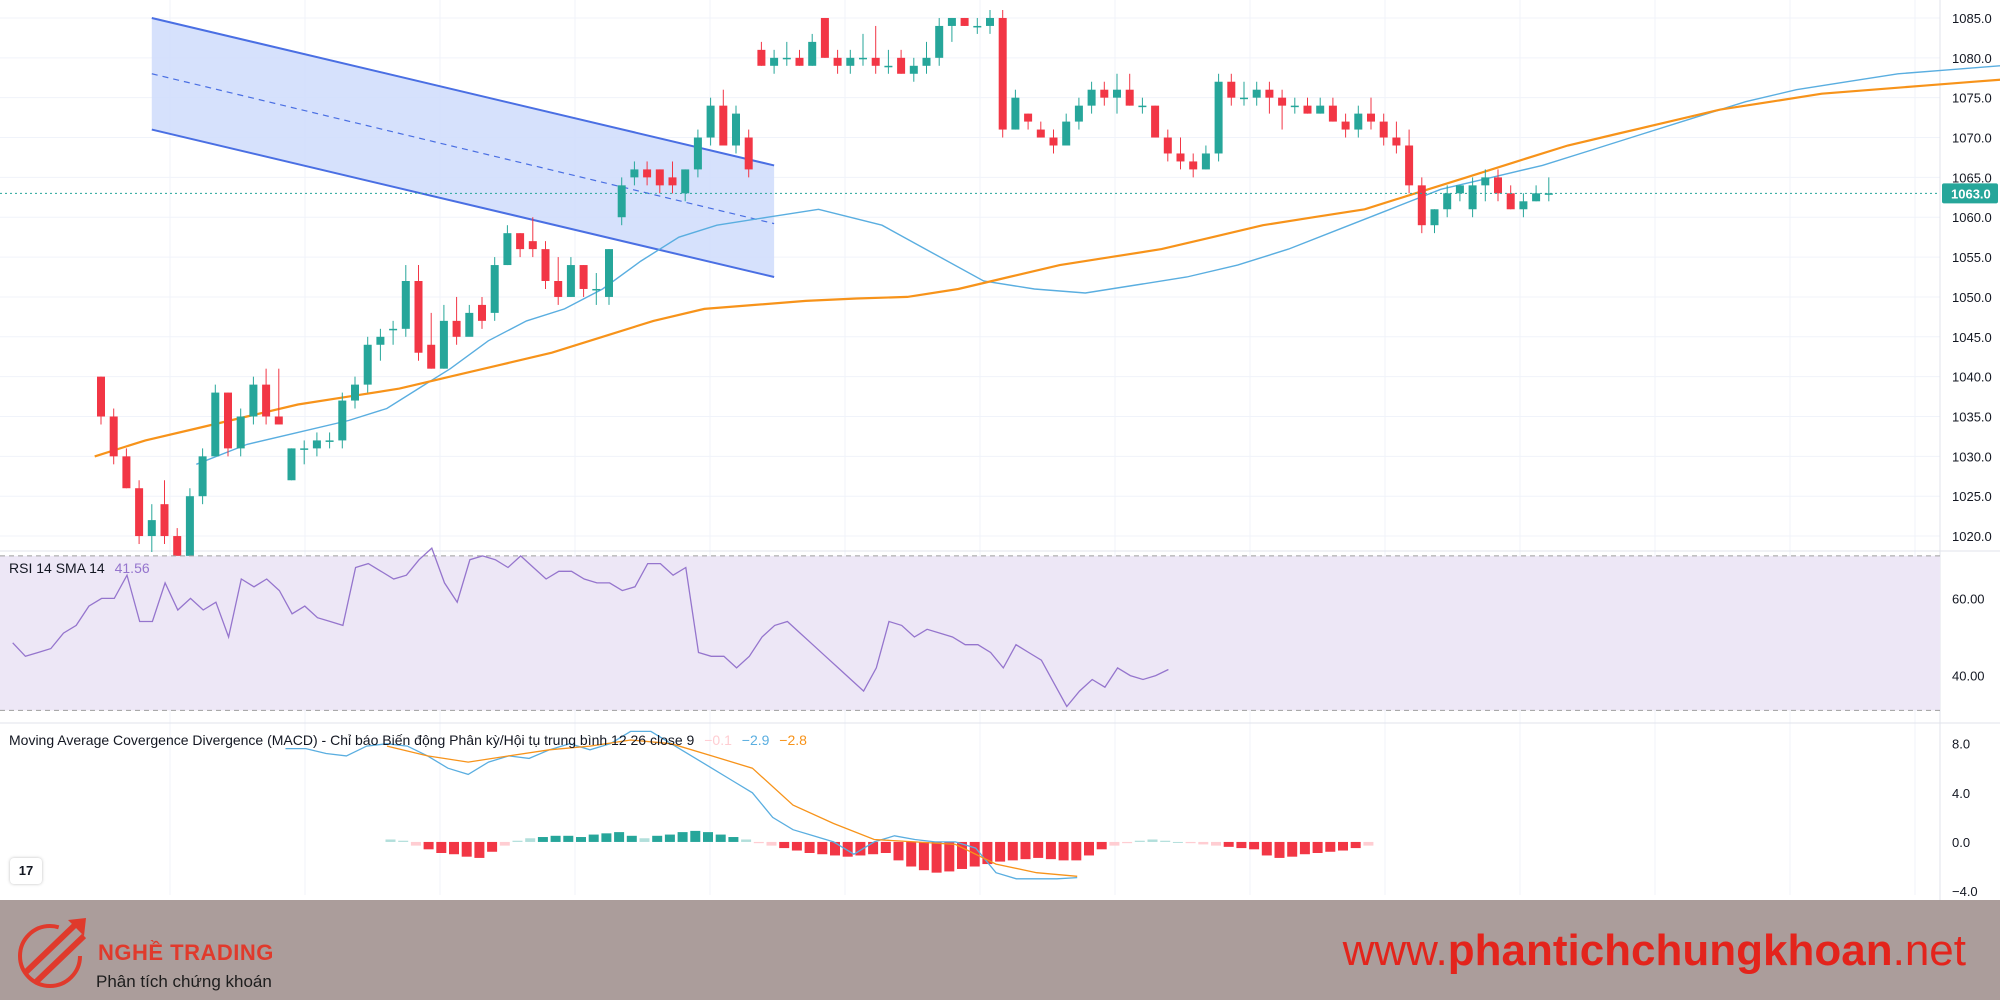  Describe the element at coordinates (82, 568) in the screenshot. I see `rsi-legend: RSI 14 SMA 14 41.56` at that location.